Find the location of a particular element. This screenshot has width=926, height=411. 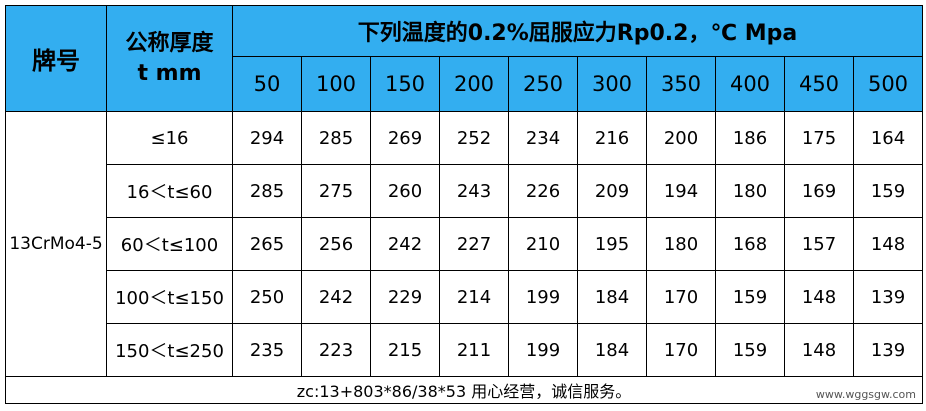

yield-value-cell: 200 is located at coordinates (681, 138).